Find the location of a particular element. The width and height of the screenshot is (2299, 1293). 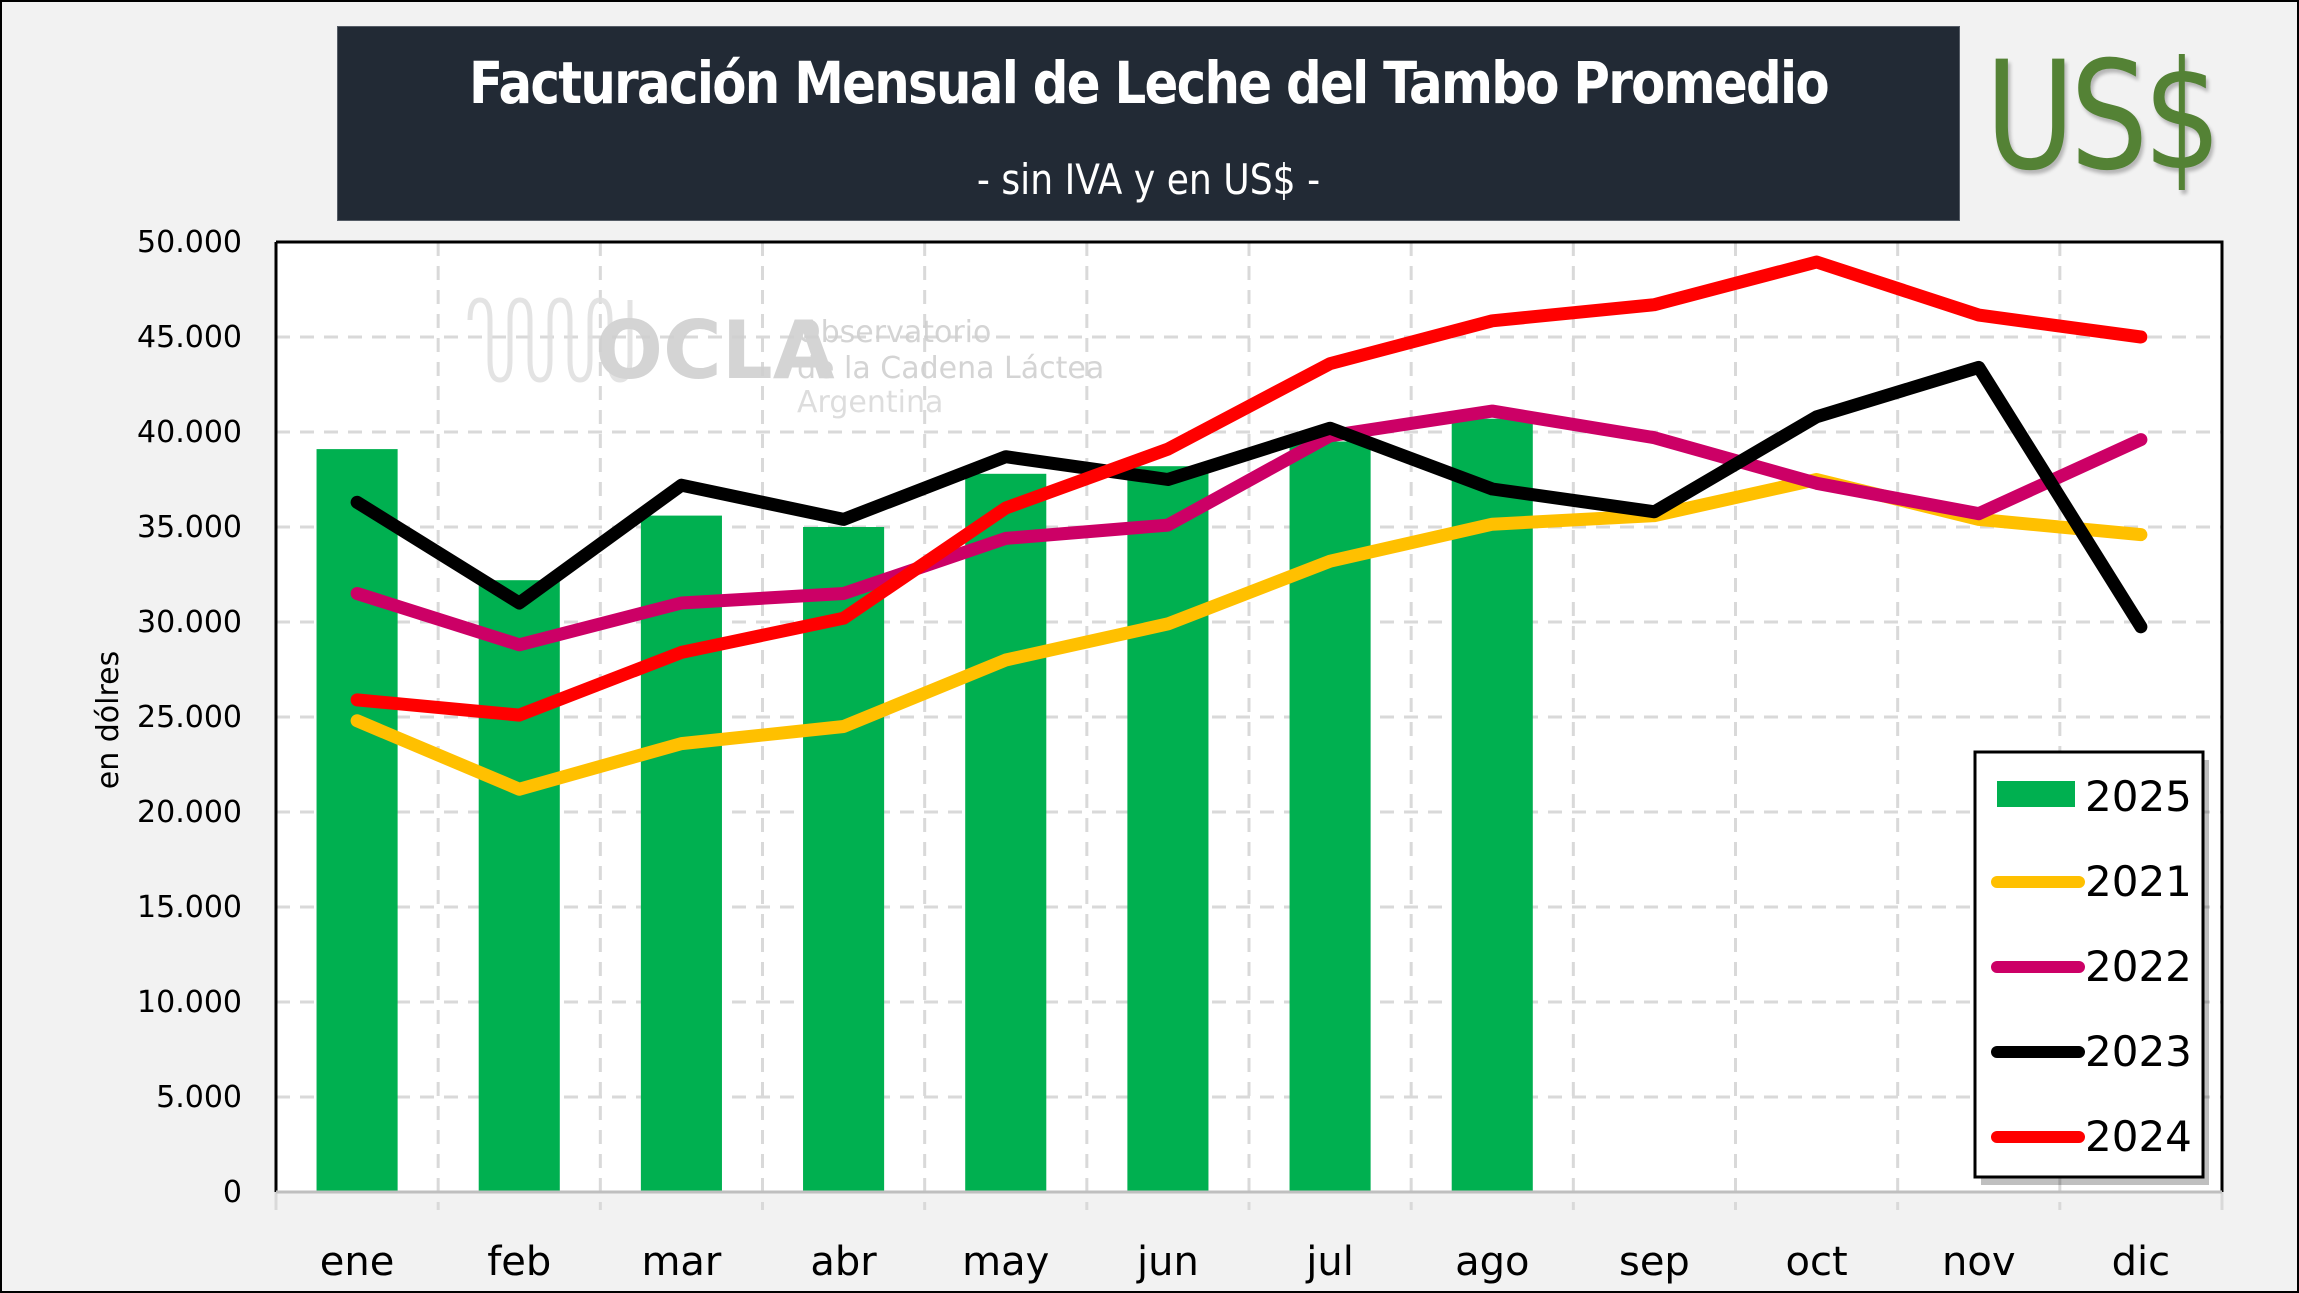

bar-2025-jun is located at coordinates (1168, 829).